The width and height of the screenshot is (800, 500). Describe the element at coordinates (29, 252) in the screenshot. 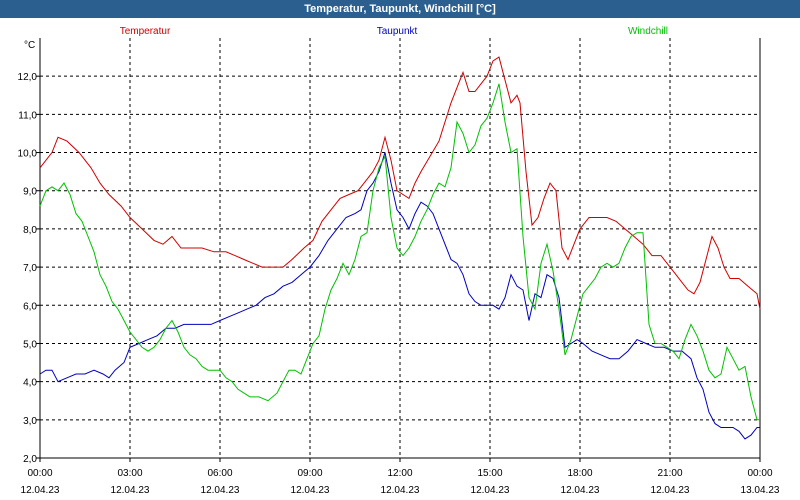

I see `y-axis: 2,0 3,0 4,0 5,0 6,0 7,0 8,0 9,0 10,0 11,0 12,0 °C` at that location.